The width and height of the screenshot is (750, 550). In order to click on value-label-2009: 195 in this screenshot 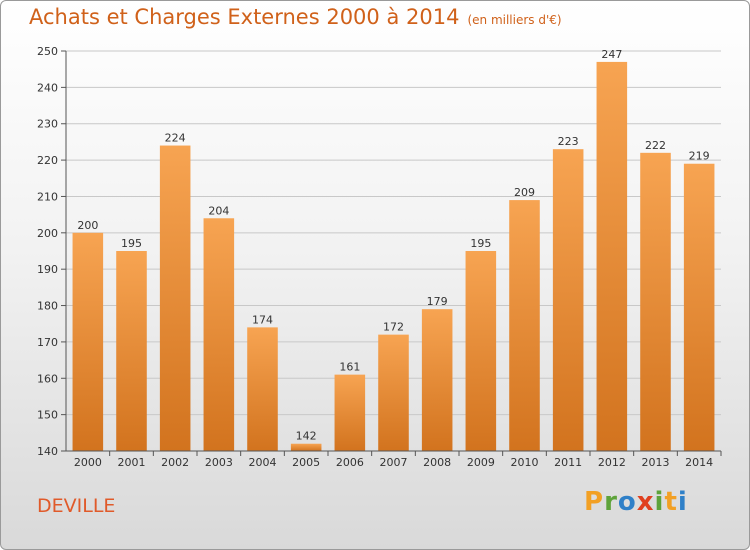, I will do `click(480, 243)`.